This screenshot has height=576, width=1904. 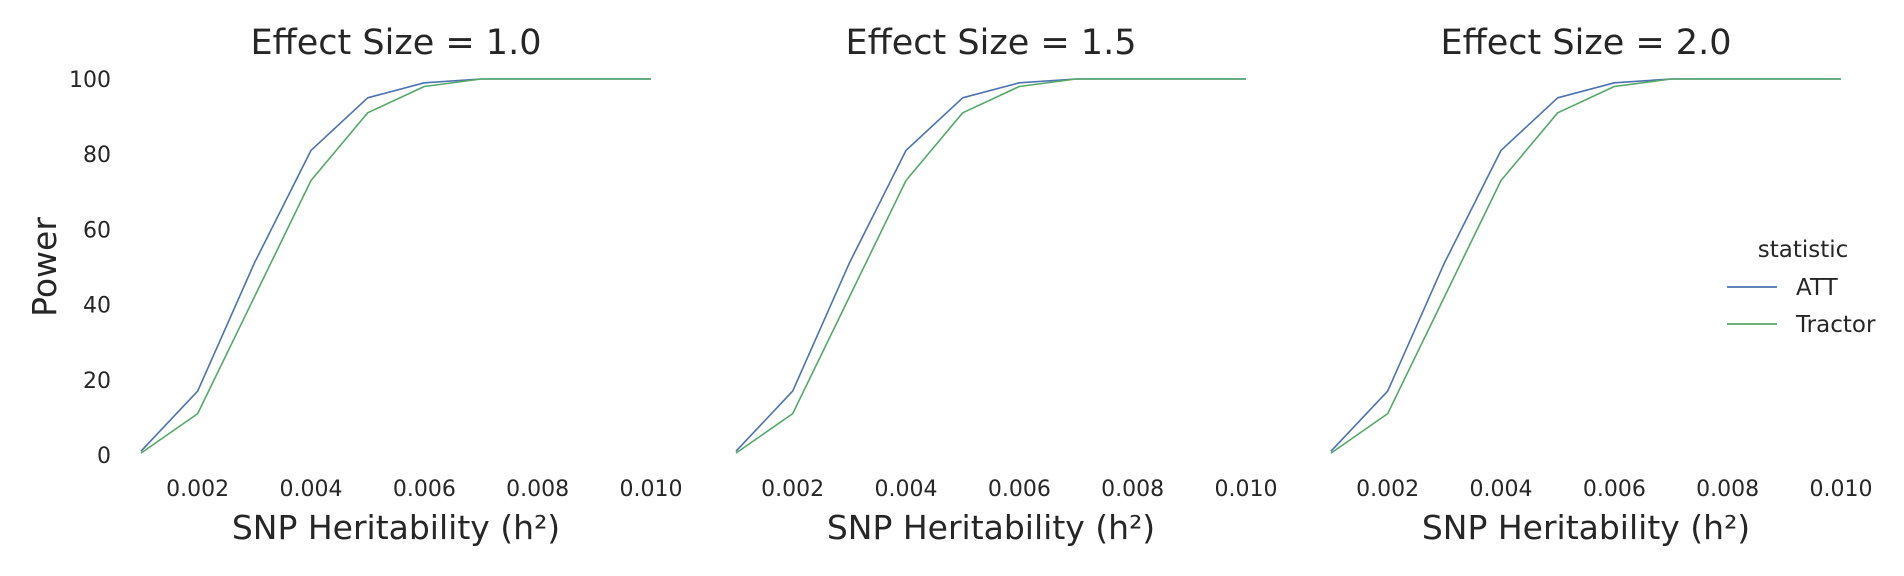 What do you see at coordinates (104, 456) in the screenshot?
I see `y-tick-label: 0` at bounding box center [104, 456].